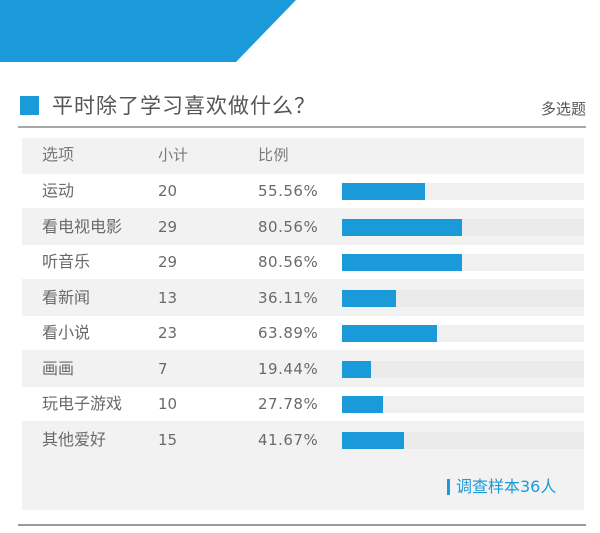  Describe the element at coordinates (168, 297) in the screenshot. I see `count-value: 13` at that location.